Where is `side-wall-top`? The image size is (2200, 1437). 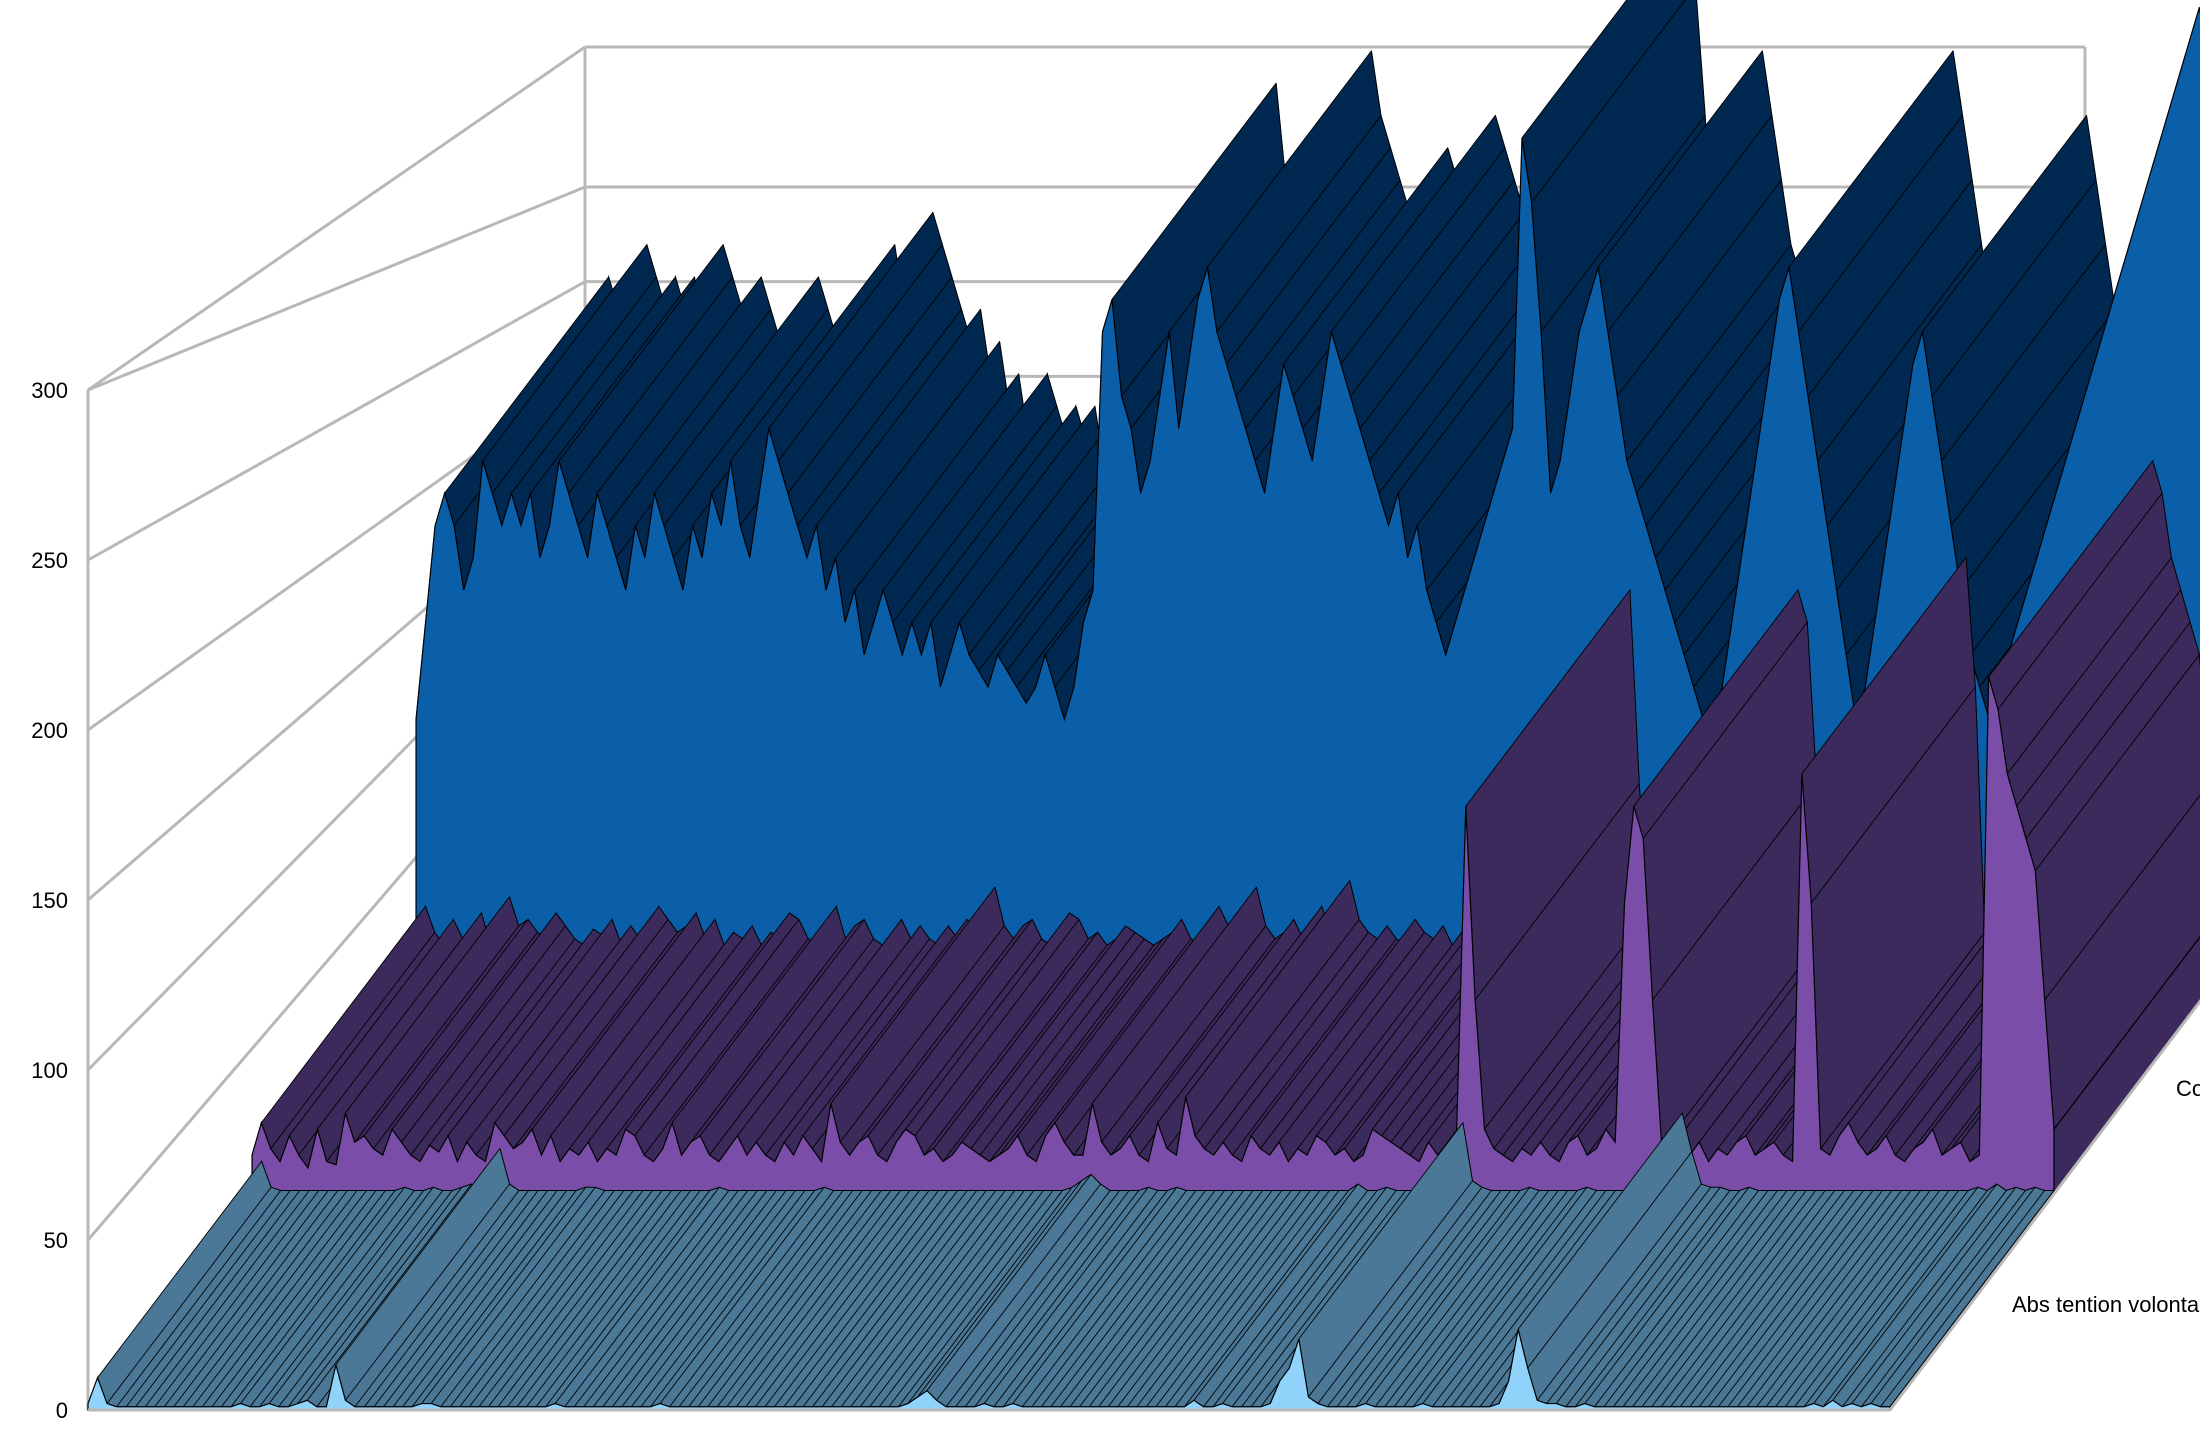 side-wall-top is located at coordinates (336, 218).